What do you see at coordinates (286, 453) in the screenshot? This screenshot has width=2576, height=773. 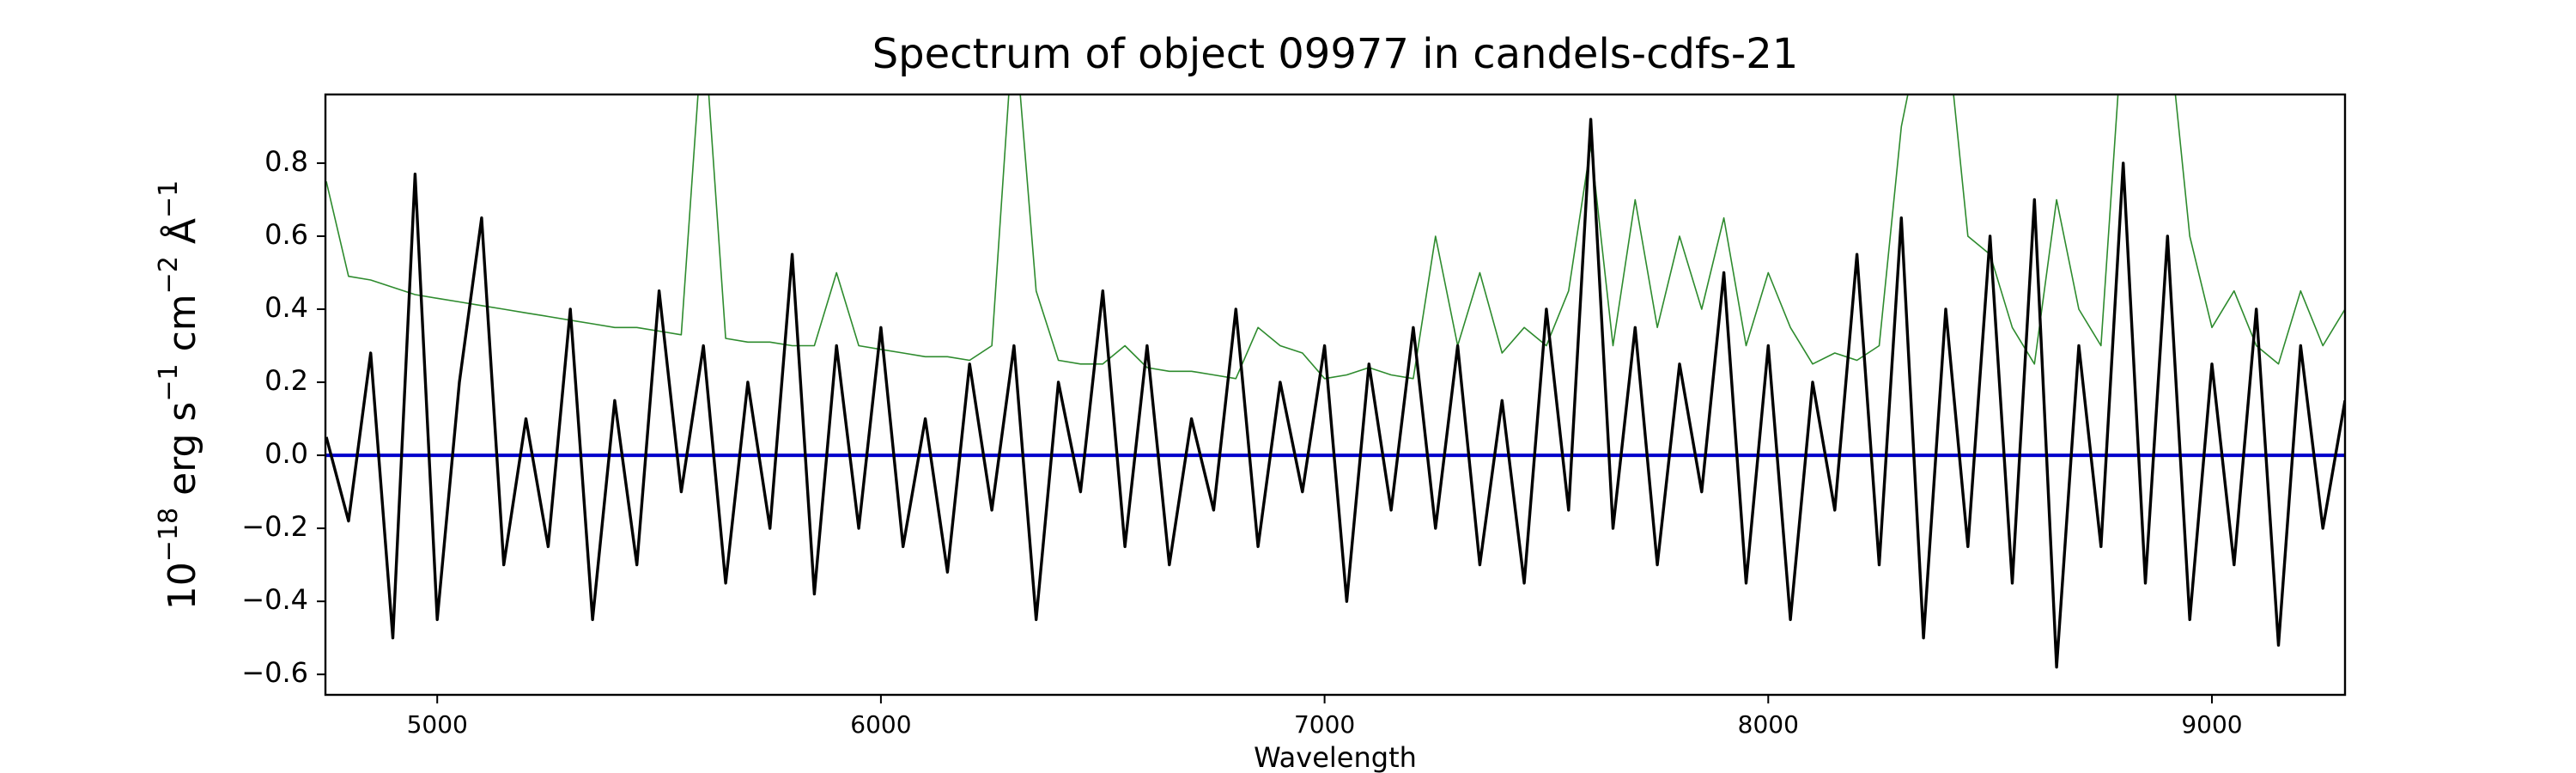 I see `y-tick-label: 0.0` at bounding box center [286, 453].